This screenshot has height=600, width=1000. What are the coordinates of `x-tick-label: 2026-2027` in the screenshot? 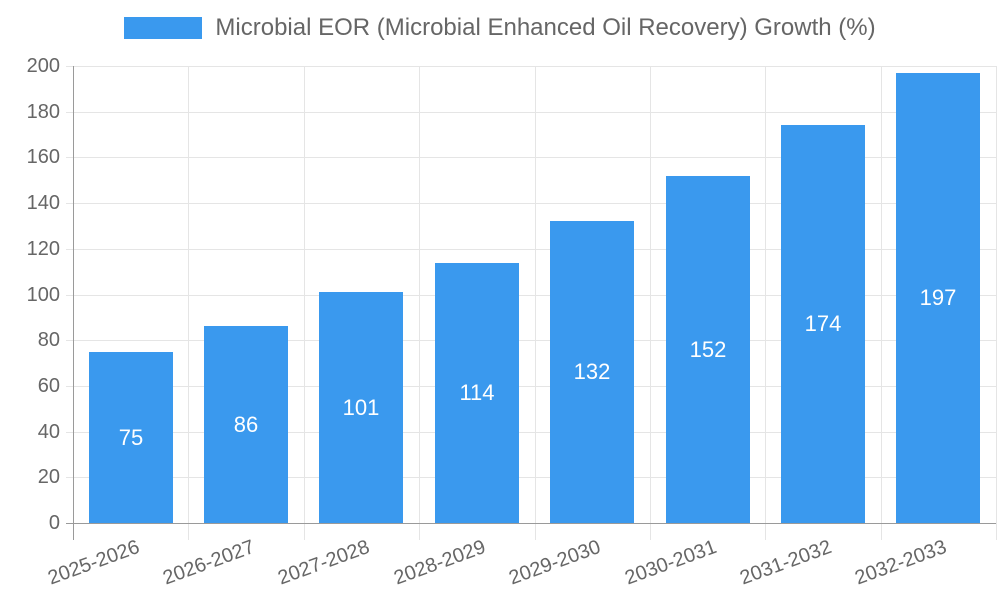 It's located at (209, 563).